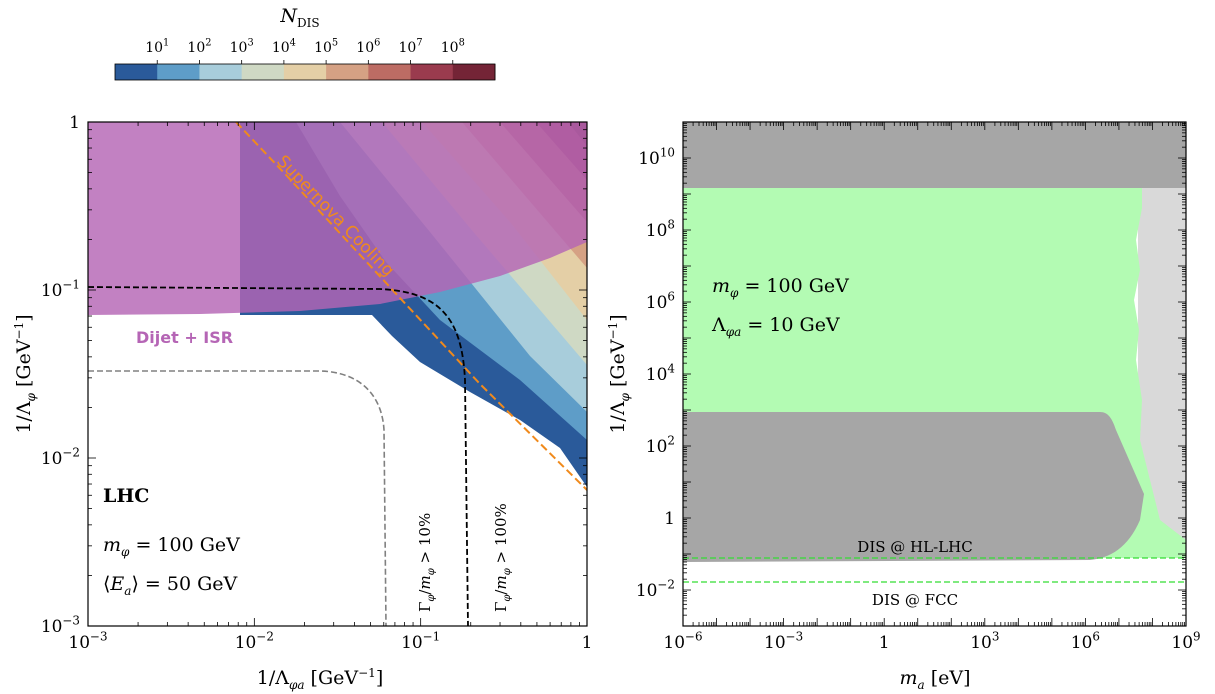 The height and width of the screenshot is (694, 1215). What do you see at coordinates (619, 373) in the screenshot?
I see `right-ylabel: 1/Λφ [GeV−1]` at bounding box center [619, 373].